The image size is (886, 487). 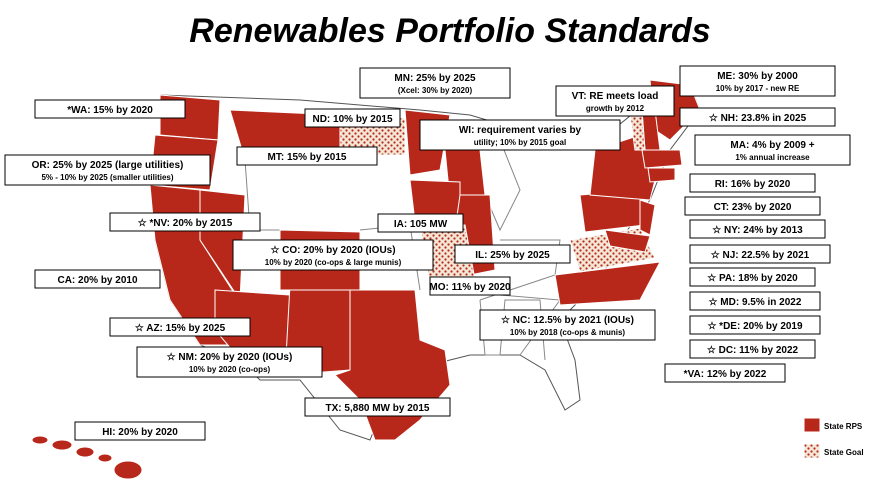 I want to click on state-label: CT: 23% by 2020, so click(x=752, y=206).